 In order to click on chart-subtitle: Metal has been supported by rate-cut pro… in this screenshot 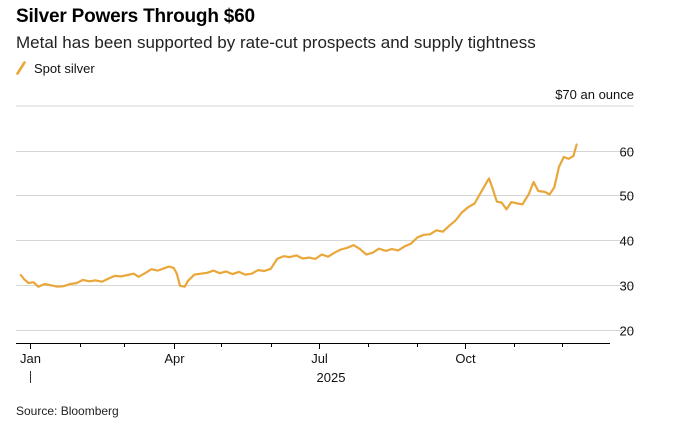, I will do `click(276, 42)`.